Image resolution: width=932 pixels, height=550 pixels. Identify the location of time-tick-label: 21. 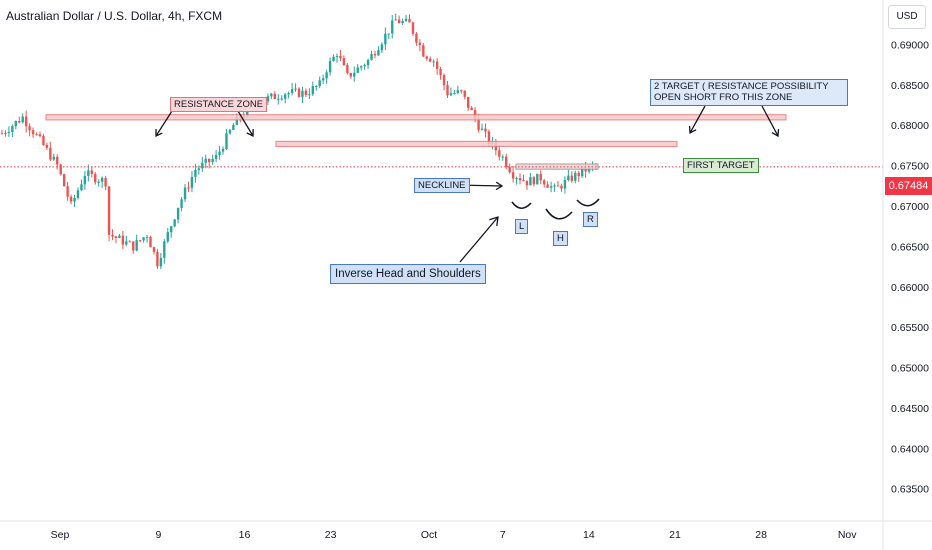
(675, 535).